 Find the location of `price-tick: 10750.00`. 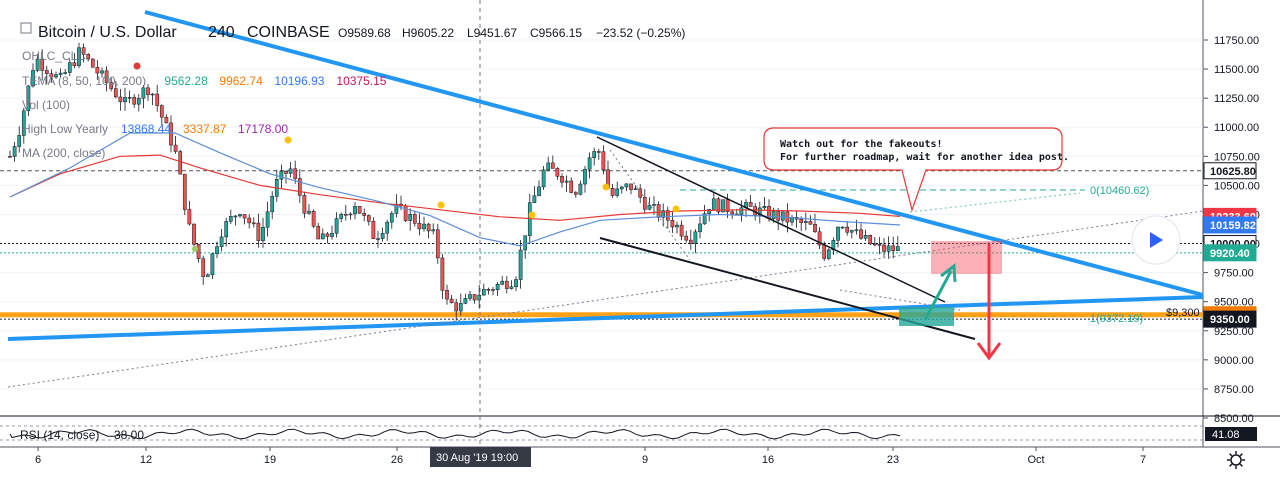

price-tick: 10750.00 is located at coordinates (1237, 157).